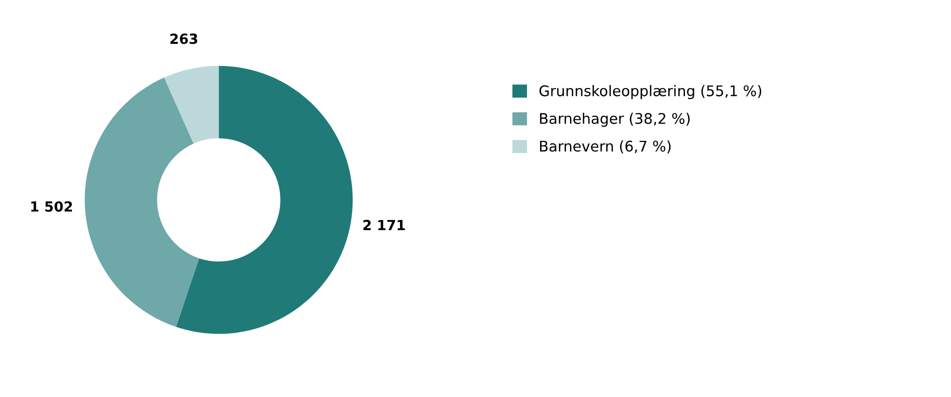  I want to click on data-label: 1 502, so click(51, 206).